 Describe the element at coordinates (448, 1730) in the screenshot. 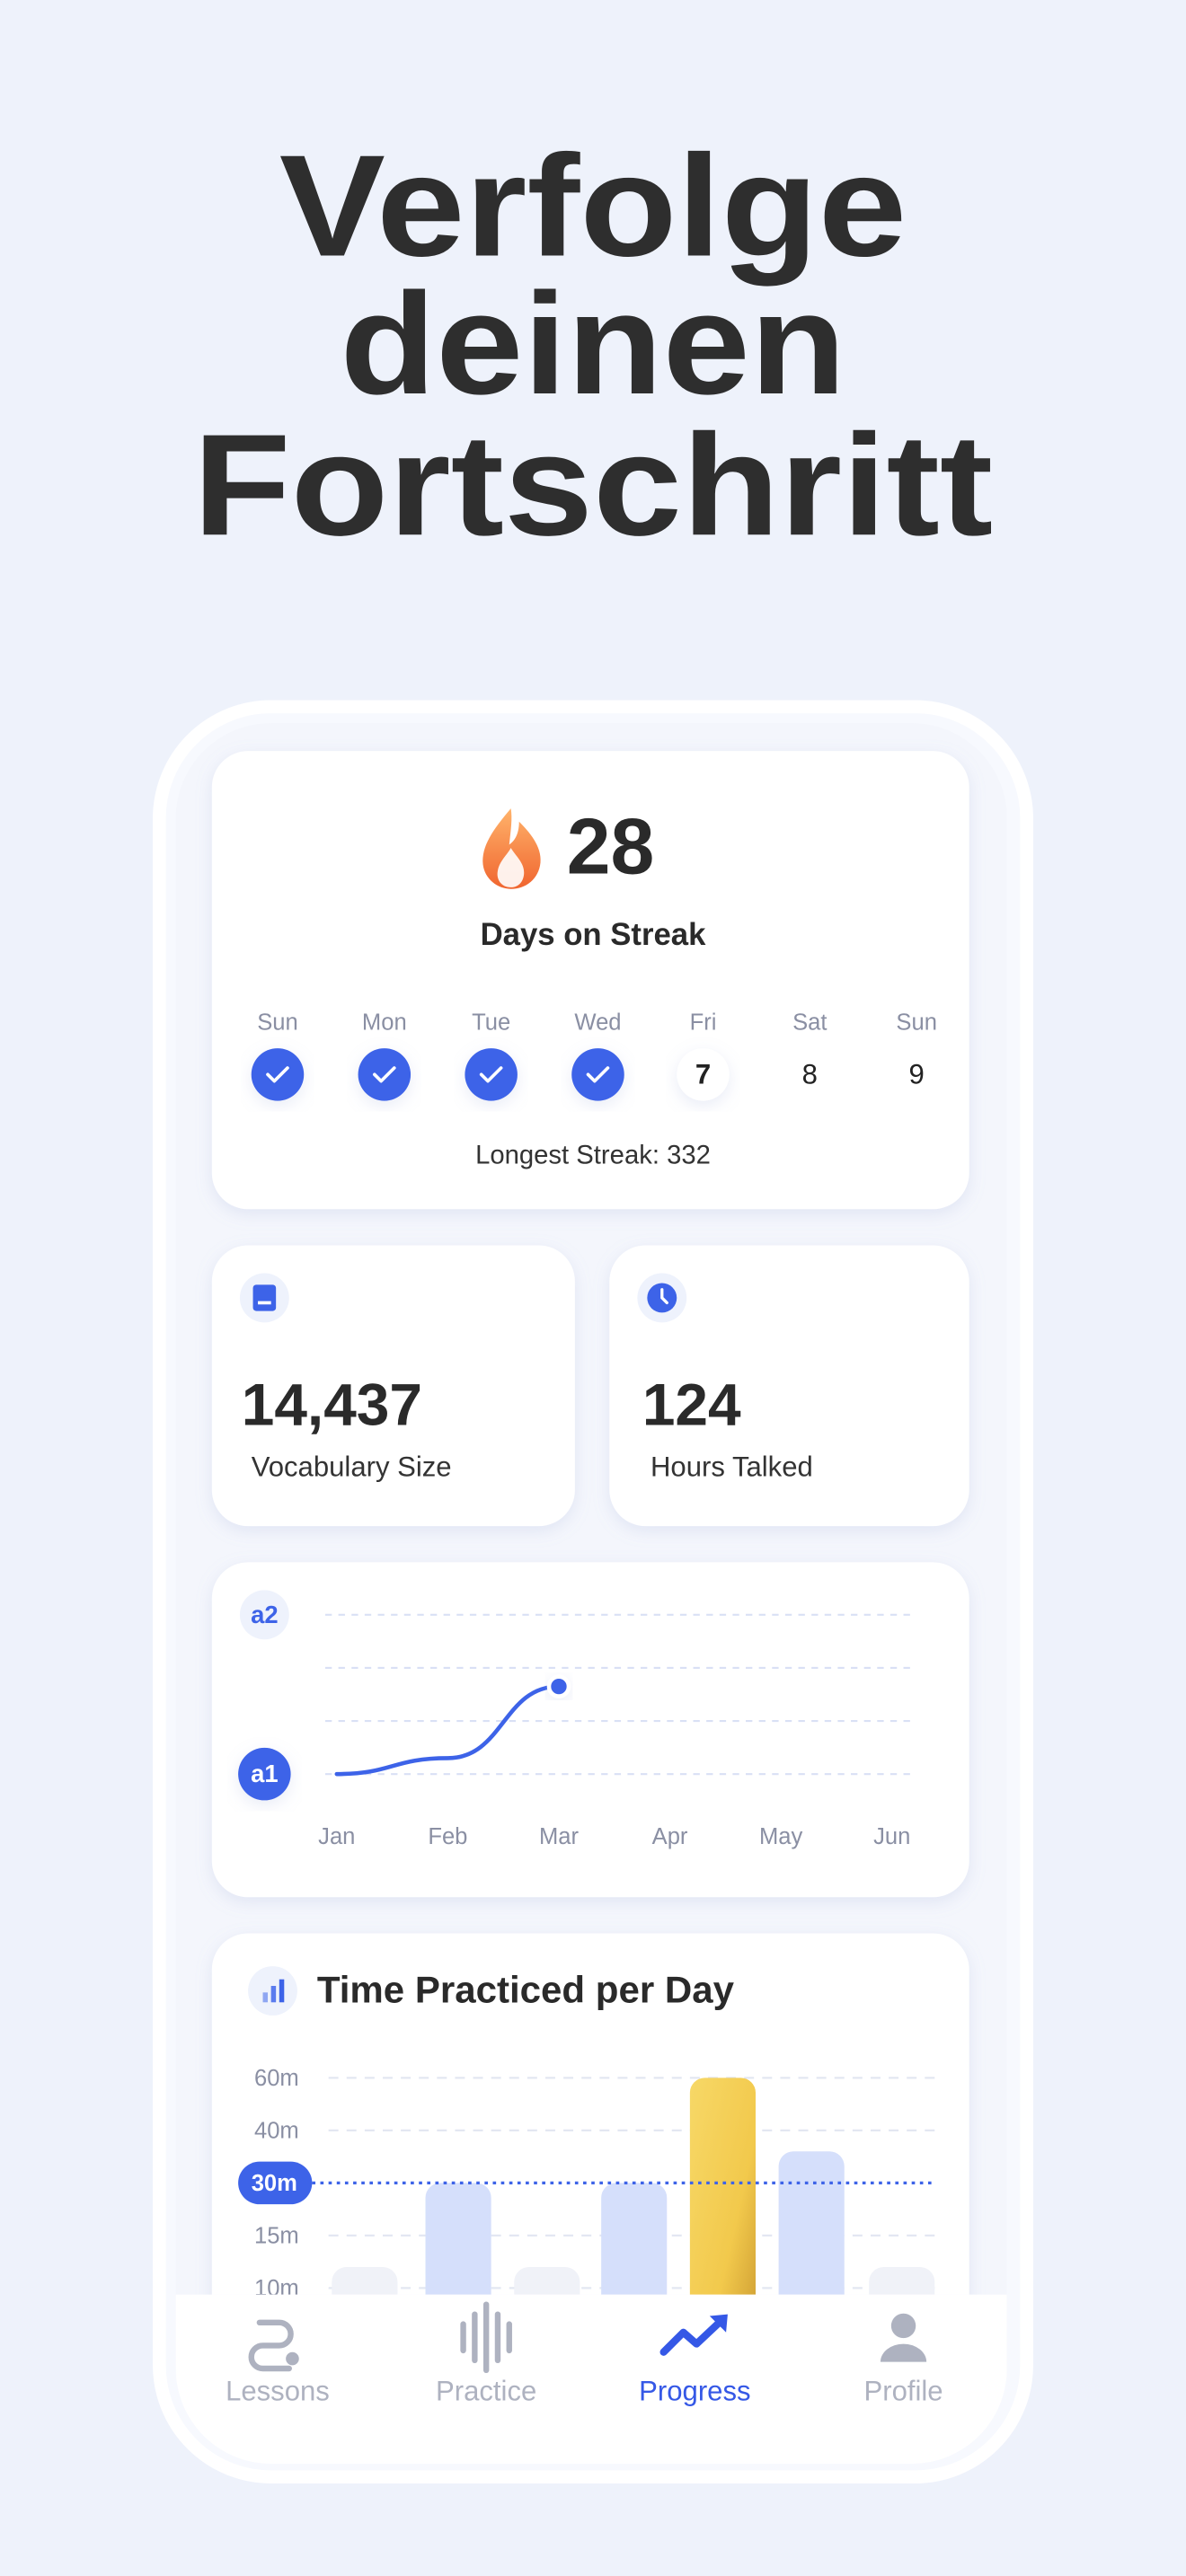

I see `level-line` at that location.